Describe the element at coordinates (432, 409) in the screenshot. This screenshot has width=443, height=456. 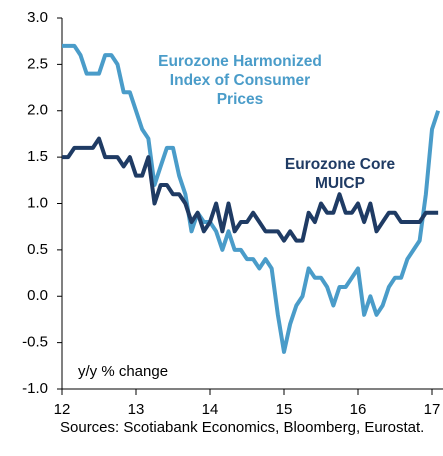
I see `x-tick-label: 17` at that location.